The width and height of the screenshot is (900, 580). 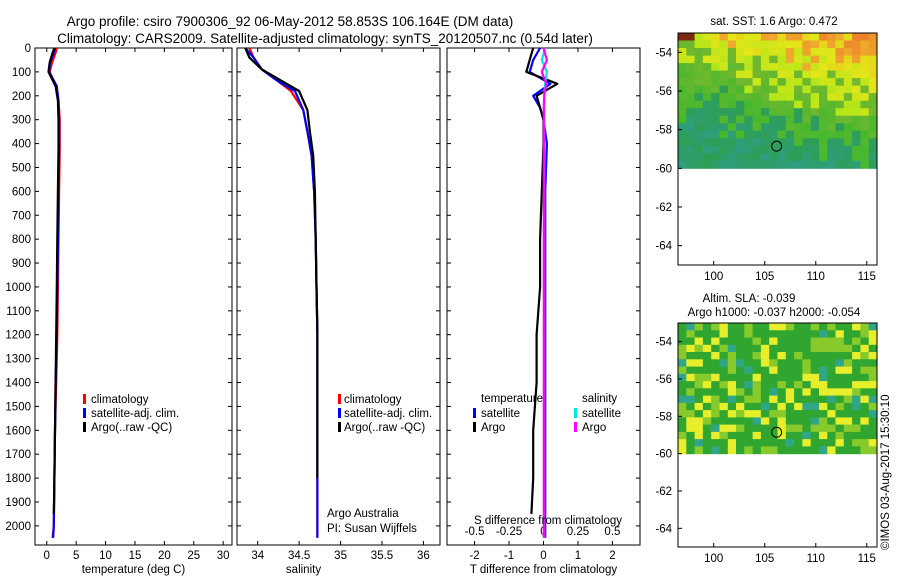 What do you see at coordinates (18, 503) in the screenshot?
I see `y-tick-label: 1900` at bounding box center [18, 503].